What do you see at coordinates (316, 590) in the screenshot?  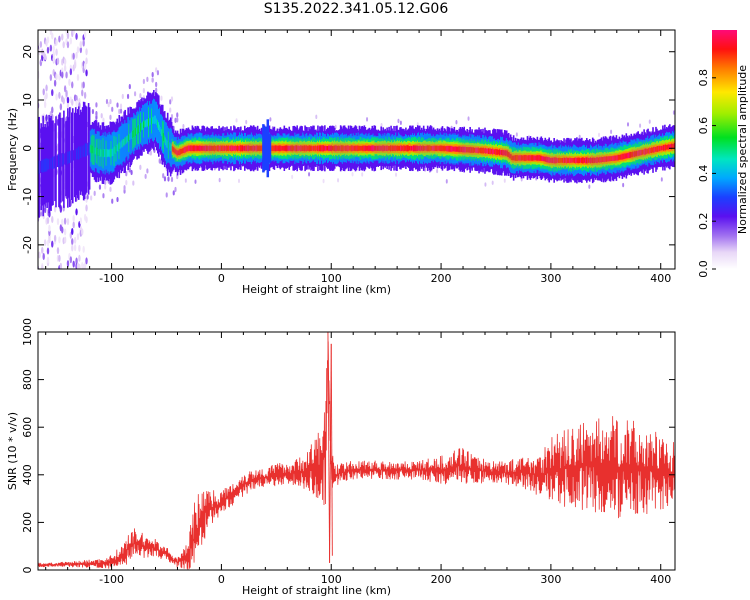 I see `snr-xlabel: Height of straight line (km)` at bounding box center [316, 590].